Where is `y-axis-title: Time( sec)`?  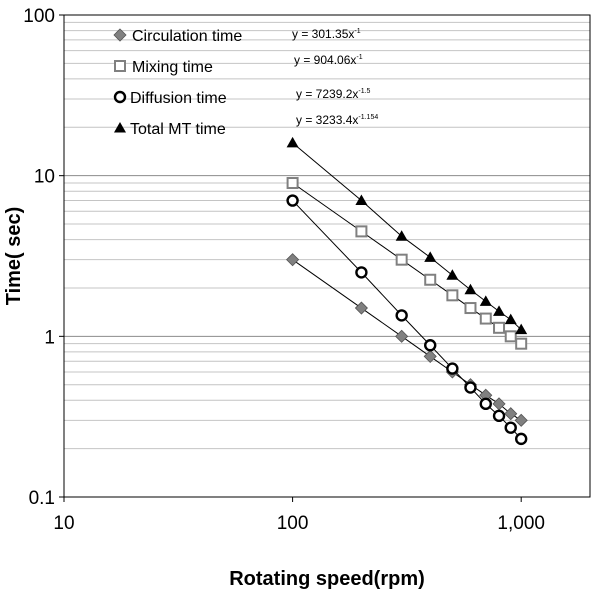 y-axis-title: Time( sec) is located at coordinates (14, 256).